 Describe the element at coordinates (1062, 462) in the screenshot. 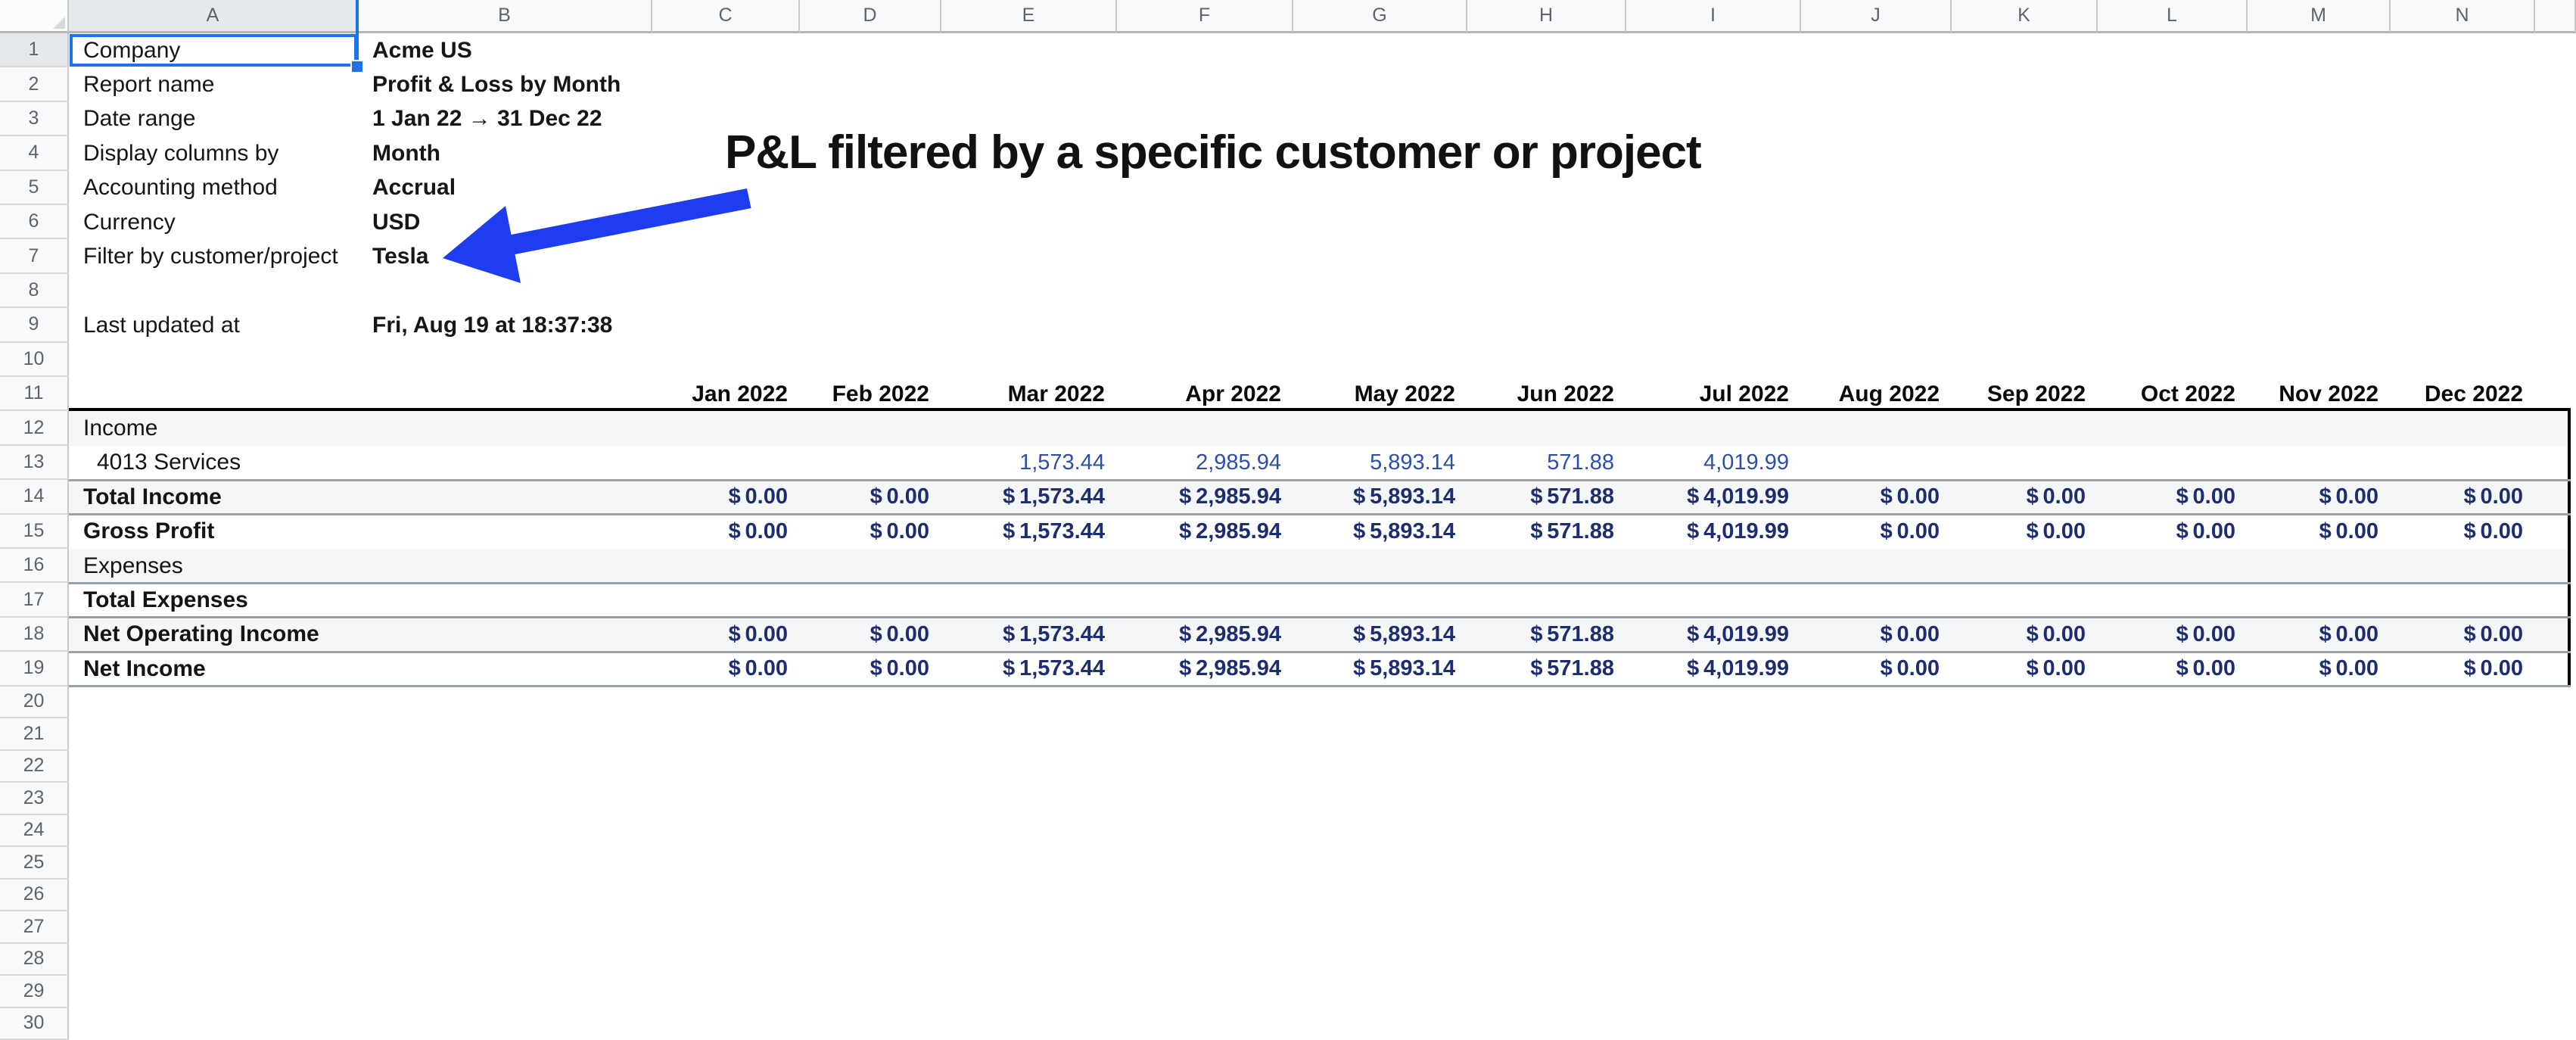

I see `report-value-cell: 1,573.44` at that location.